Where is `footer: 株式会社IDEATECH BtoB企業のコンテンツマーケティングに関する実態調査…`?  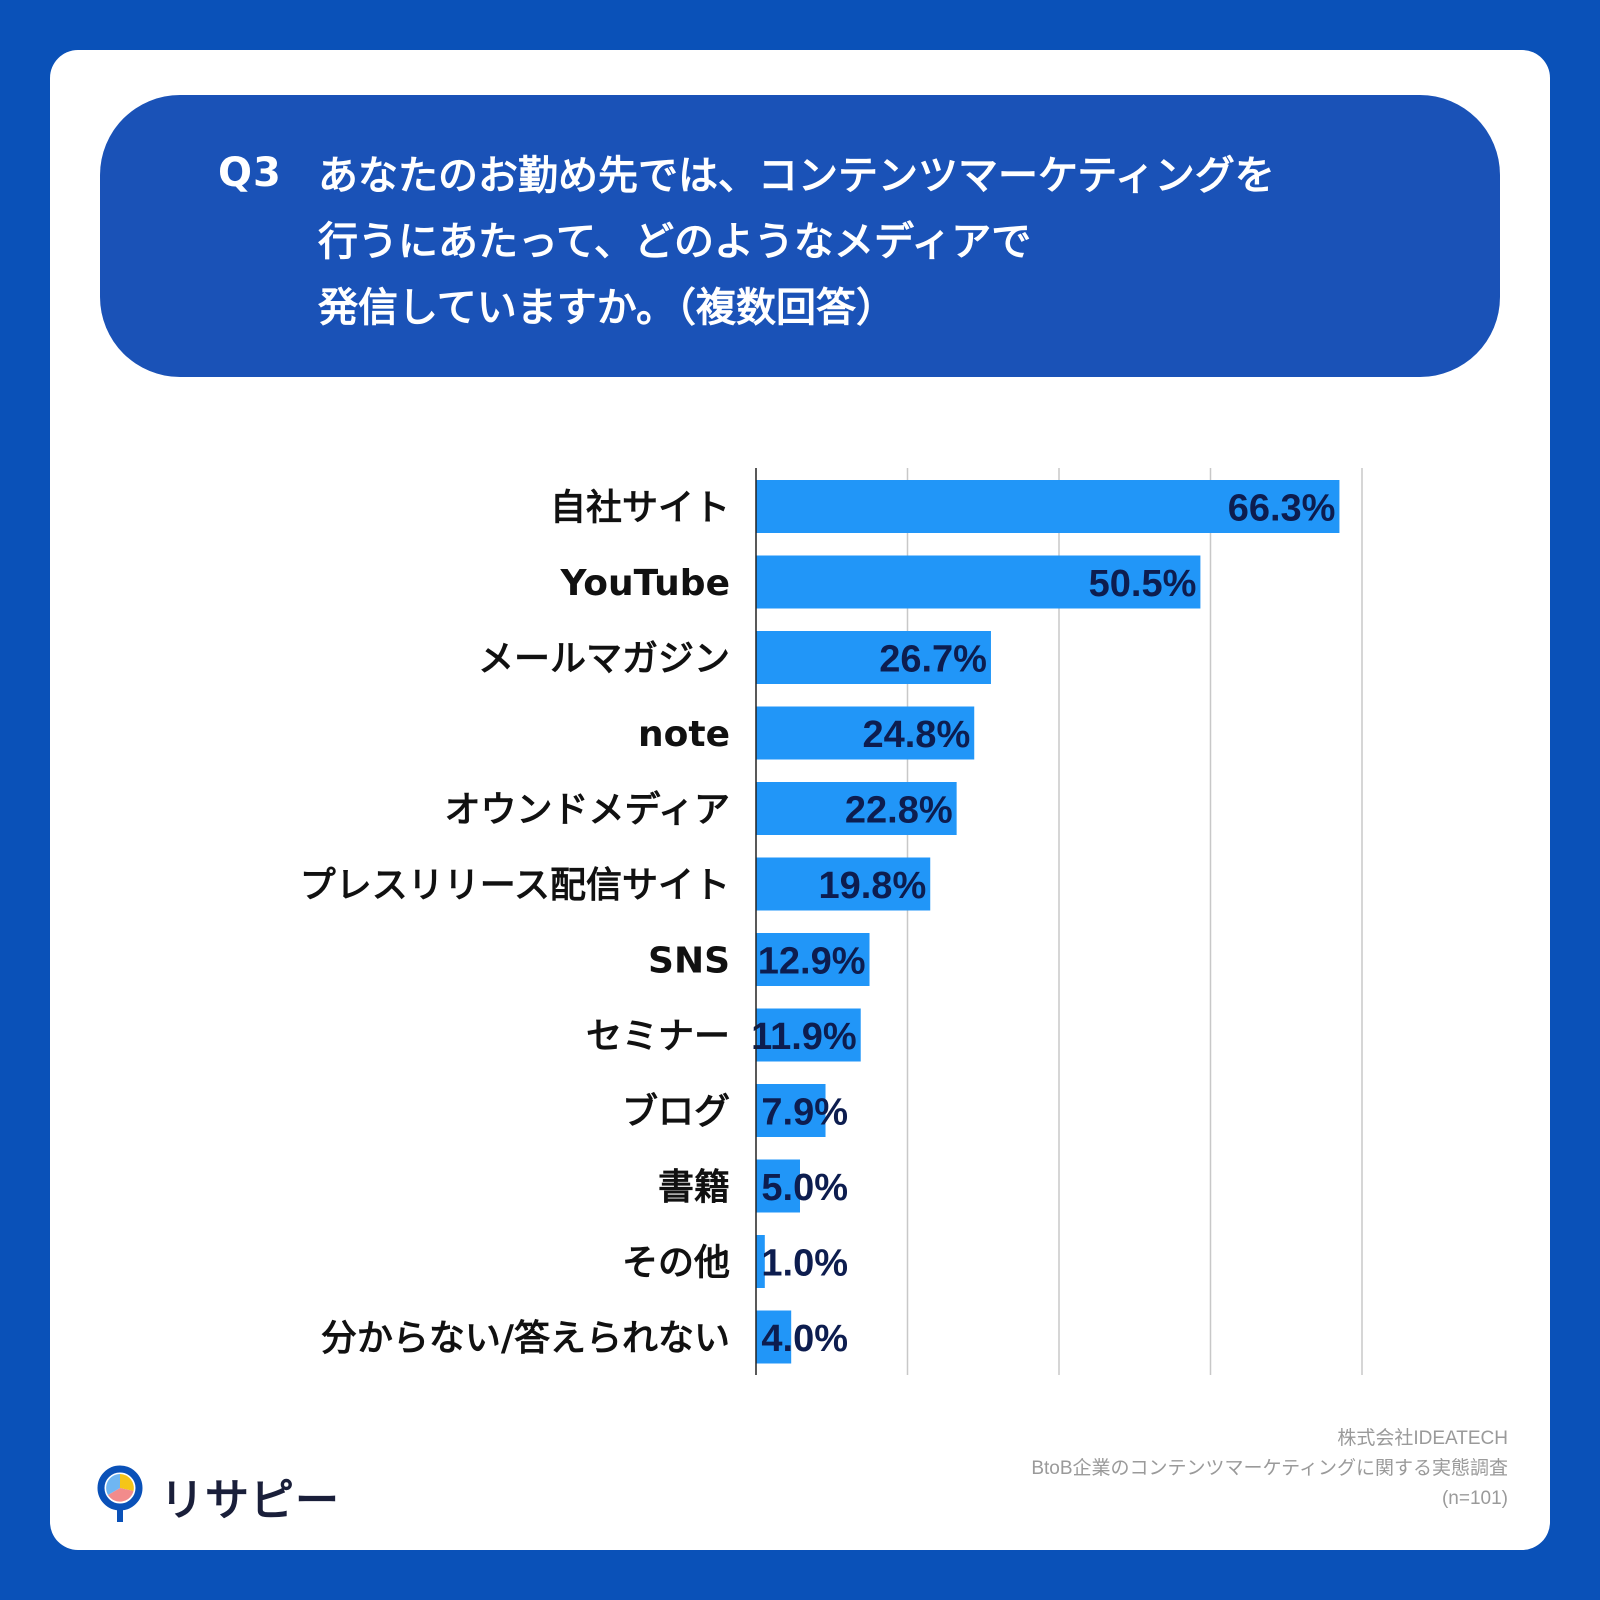 footer: 株式会社IDEATECH BtoB企業のコンテンツマーケティングに関する実態調査… is located at coordinates (1269, 1469).